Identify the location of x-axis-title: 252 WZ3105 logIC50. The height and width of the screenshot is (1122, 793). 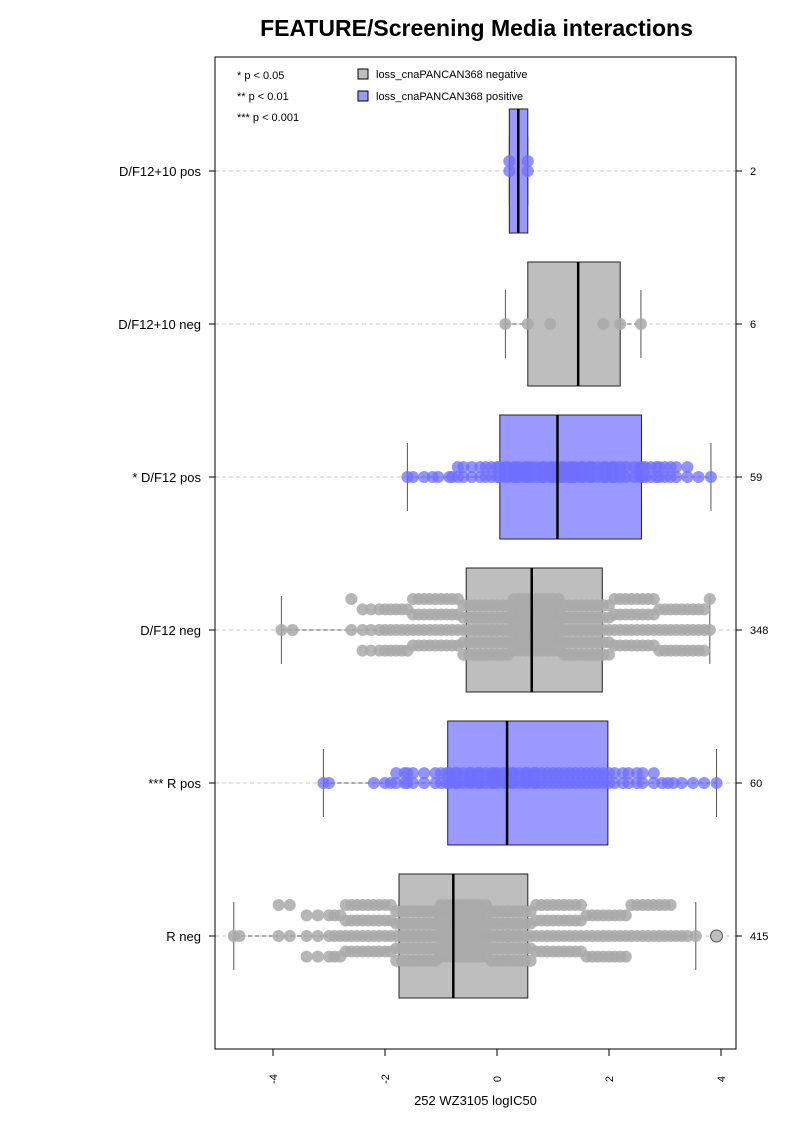
(475, 1100).